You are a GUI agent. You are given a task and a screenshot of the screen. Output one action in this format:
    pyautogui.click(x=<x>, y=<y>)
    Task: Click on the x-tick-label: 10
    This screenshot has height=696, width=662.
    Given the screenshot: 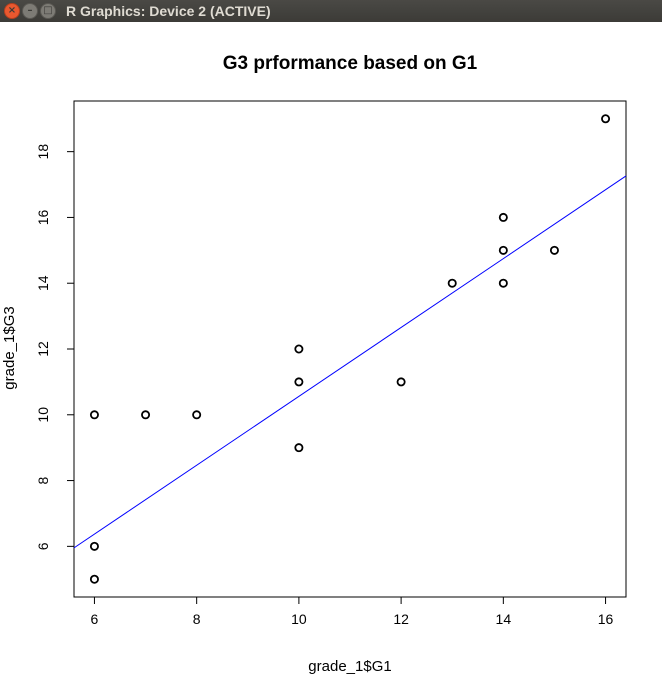 What is the action you would take?
    pyautogui.click(x=299, y=619)
    